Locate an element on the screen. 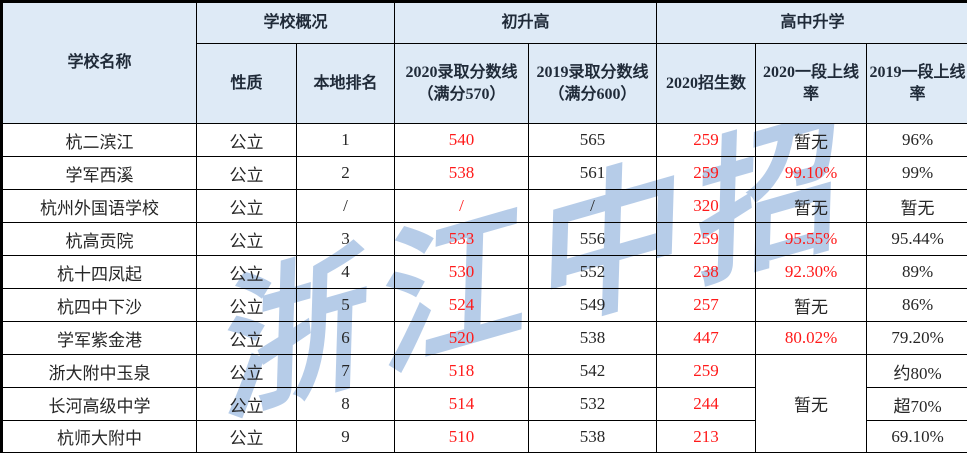  cell-2020-tier1-rate: 95.55% is located at coordinates (811, 239).